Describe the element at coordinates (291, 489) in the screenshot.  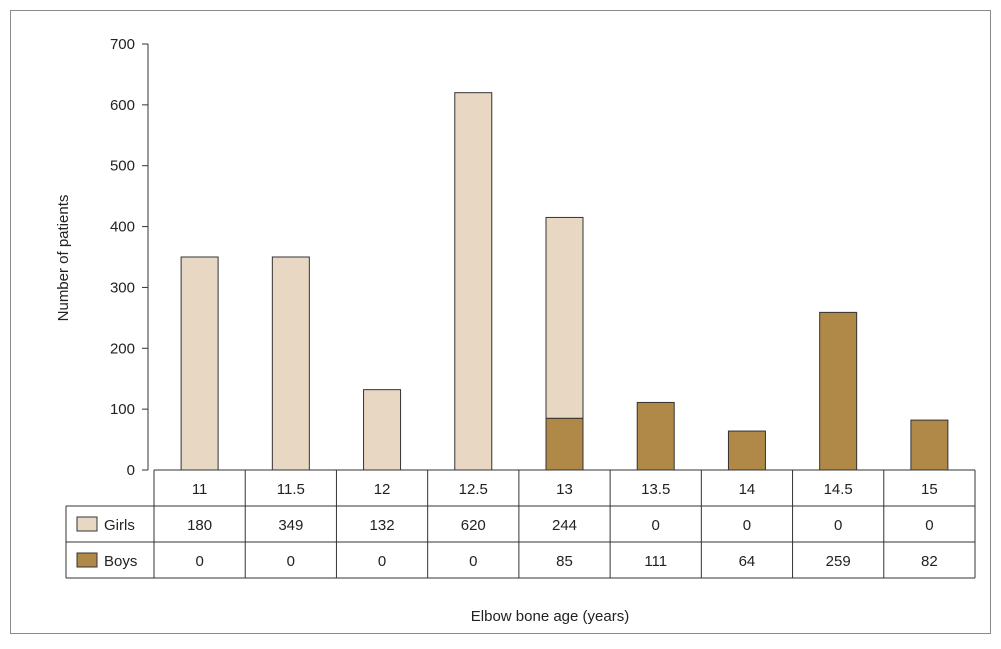
I see `x-tick-label: 11.5` at that location.